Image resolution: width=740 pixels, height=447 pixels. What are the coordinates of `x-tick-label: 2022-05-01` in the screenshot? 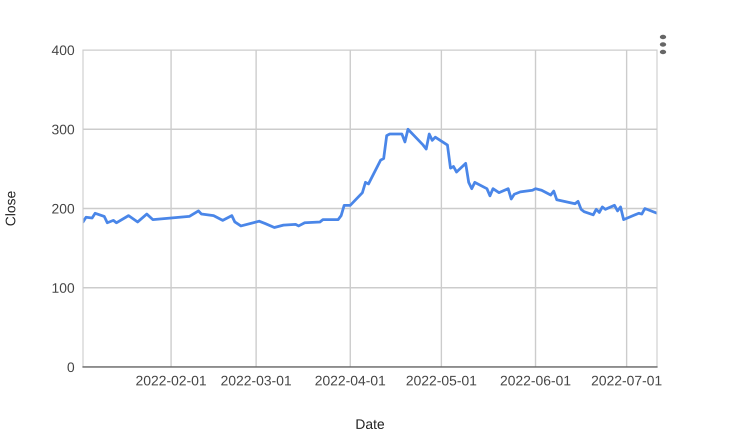 It's located at (441, 381).